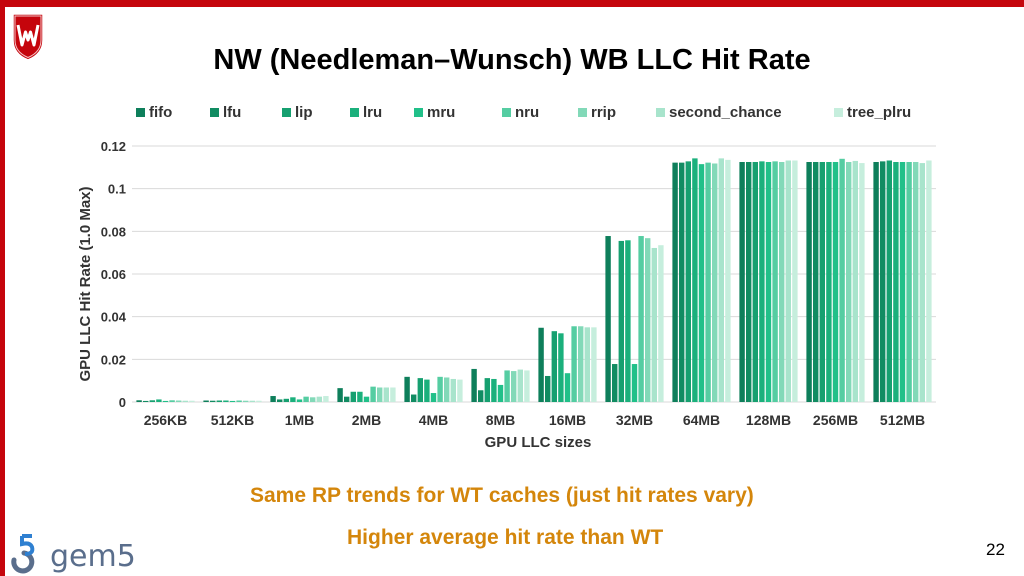 This screenshot has width=1024, height=576. Describe the element at coordinates (2, 288) in the screenshot. I see `left-accent-bar` at that location.